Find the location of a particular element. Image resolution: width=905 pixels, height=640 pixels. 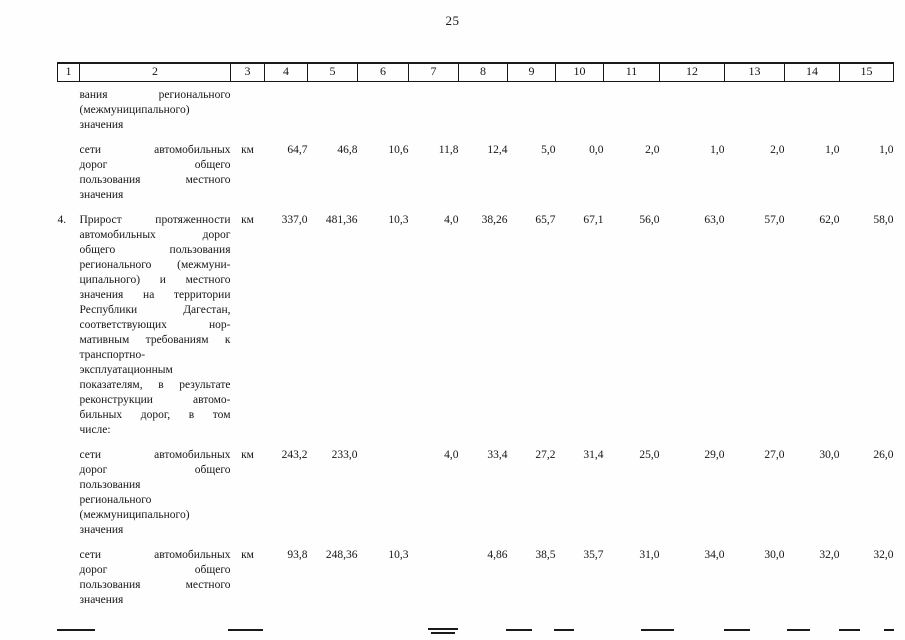

description-line: транспортно- is located at coordinates (112, 355).